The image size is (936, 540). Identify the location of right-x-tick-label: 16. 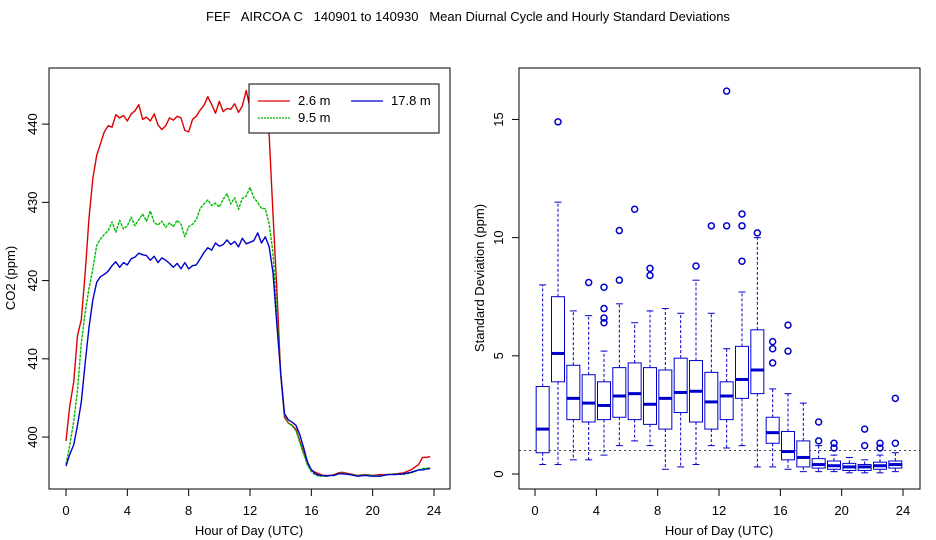
(780, 510).